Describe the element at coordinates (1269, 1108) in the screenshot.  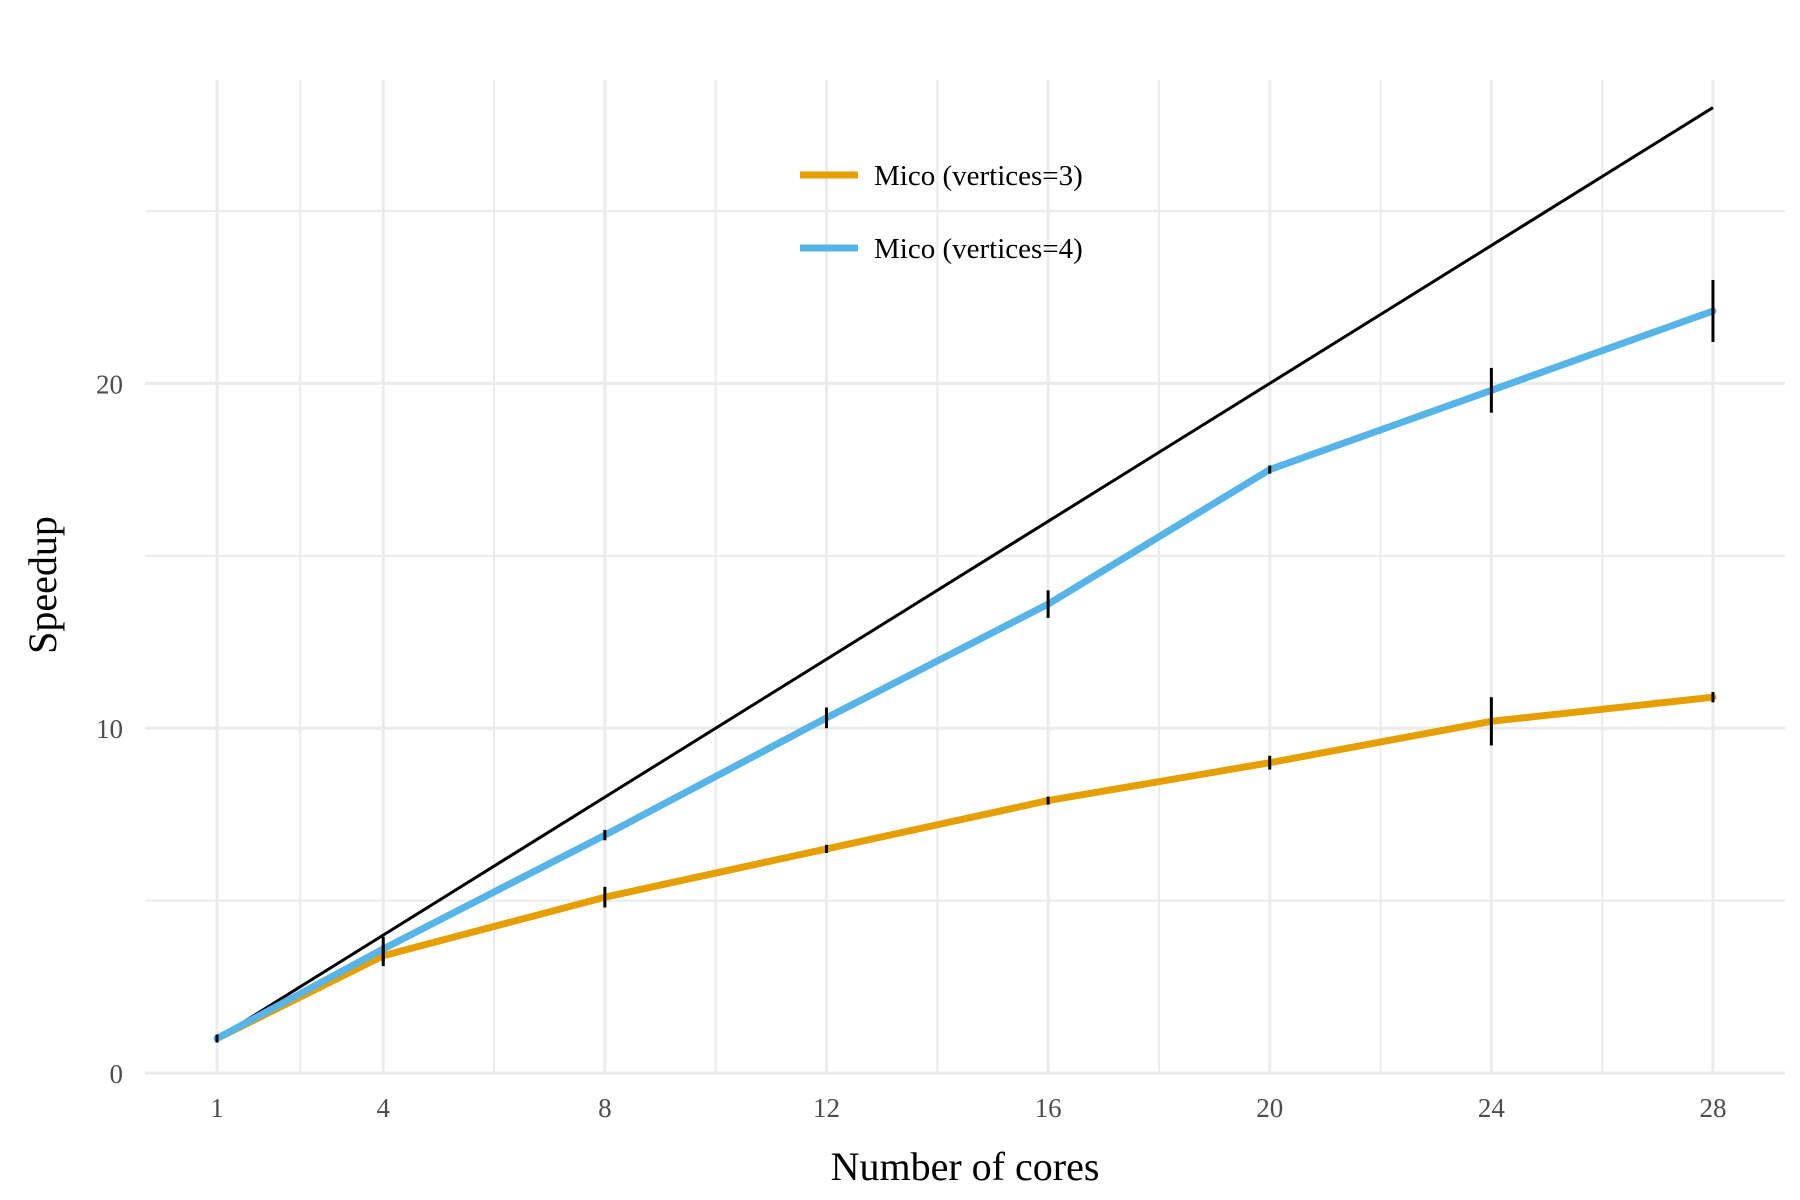
I see `x-tick-label: 20` at that location.